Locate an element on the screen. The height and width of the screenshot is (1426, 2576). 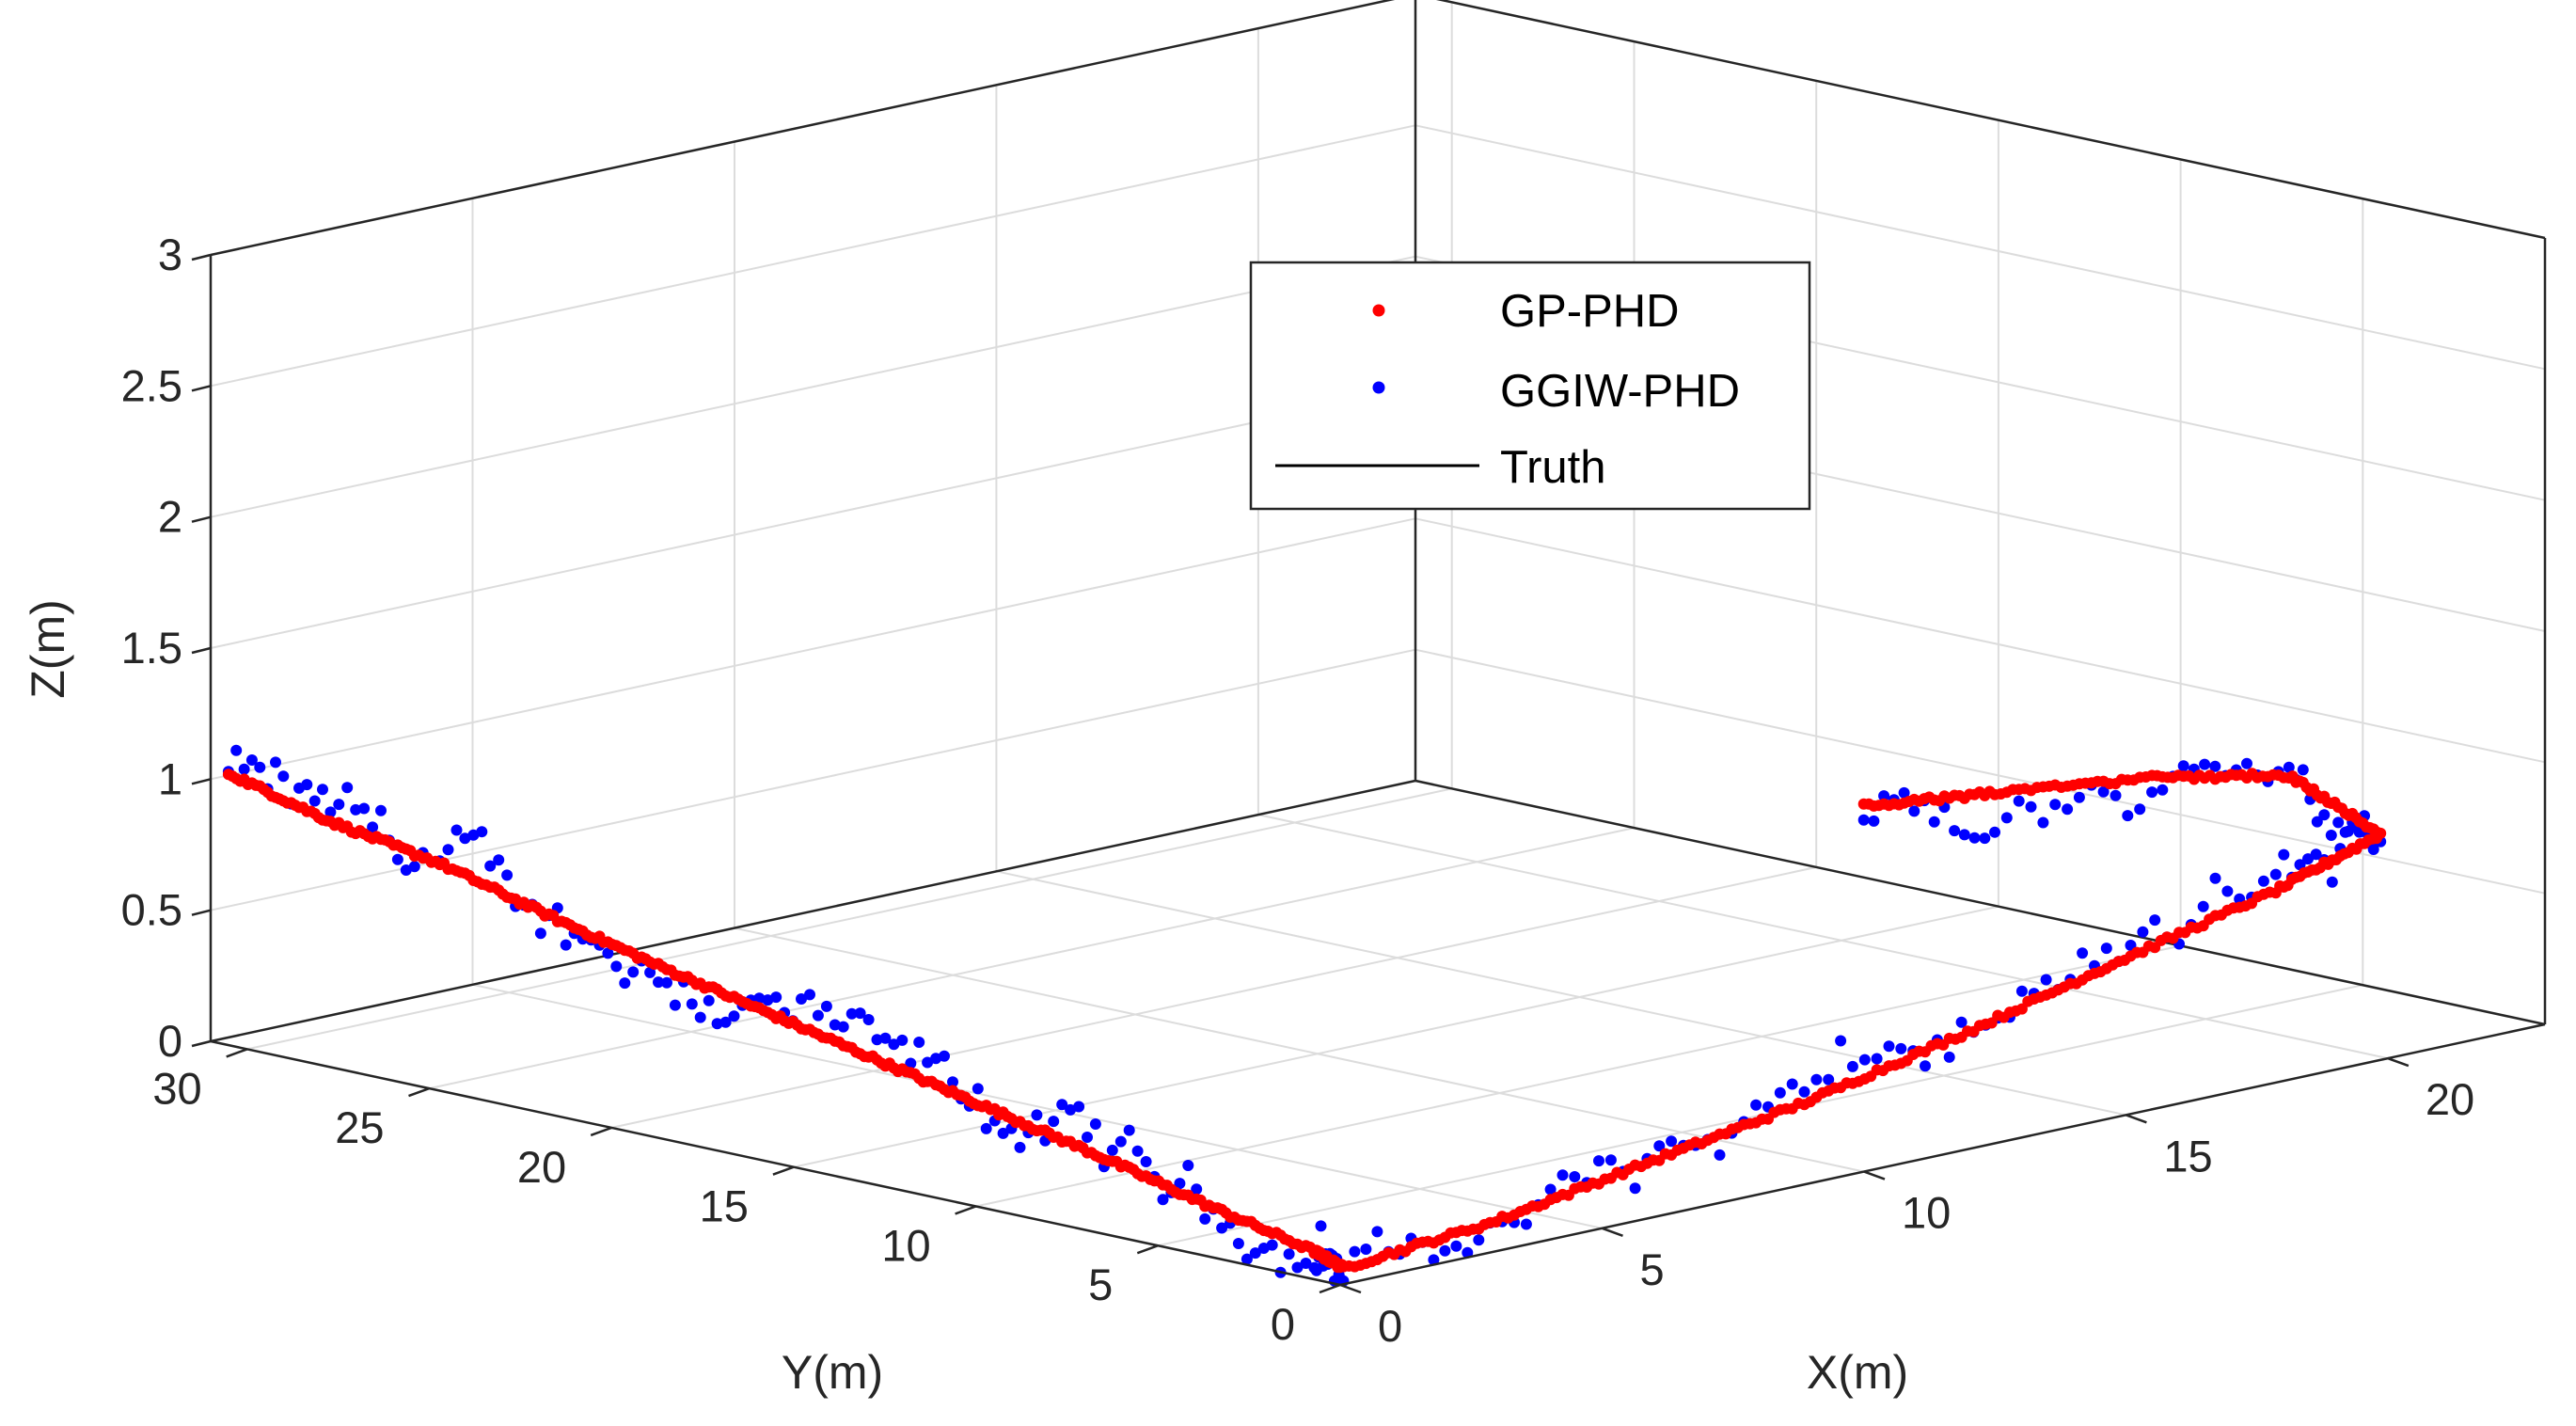
axis-edge-top-right is located at coordinates (1990, 120).